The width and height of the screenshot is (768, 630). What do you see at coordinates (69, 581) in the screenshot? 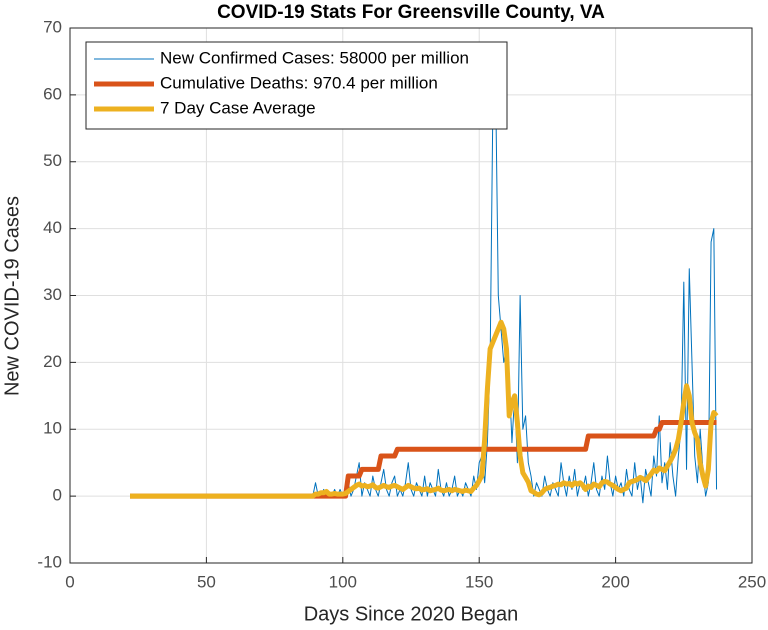
I see `x-tick-label: 0` at bounding box center [69, 581].